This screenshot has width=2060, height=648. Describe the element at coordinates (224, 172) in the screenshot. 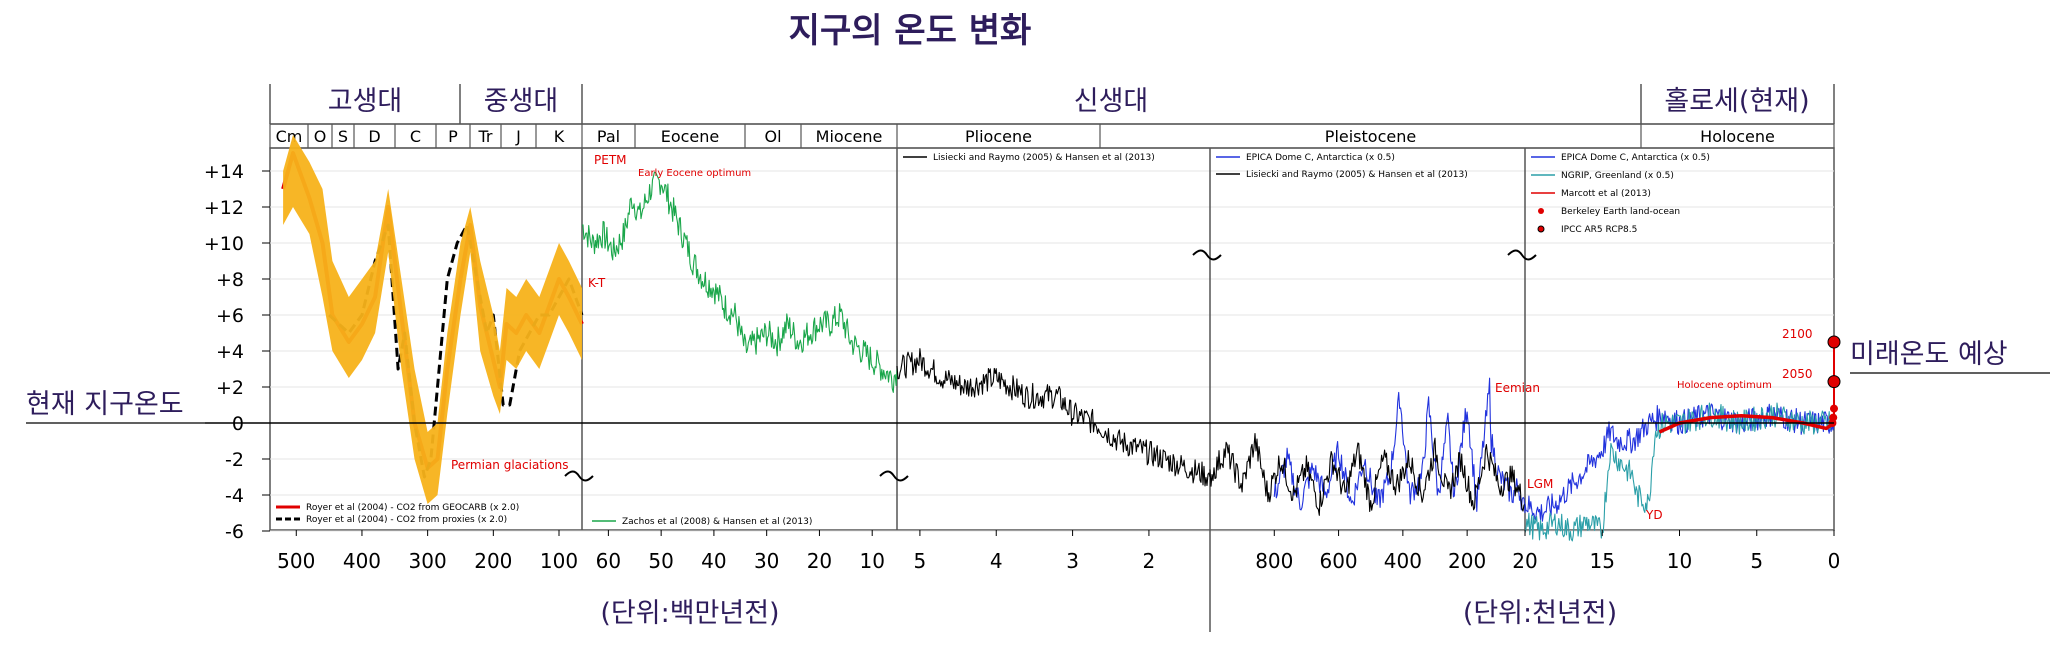

I see `y-tick-label: +14` at that location.